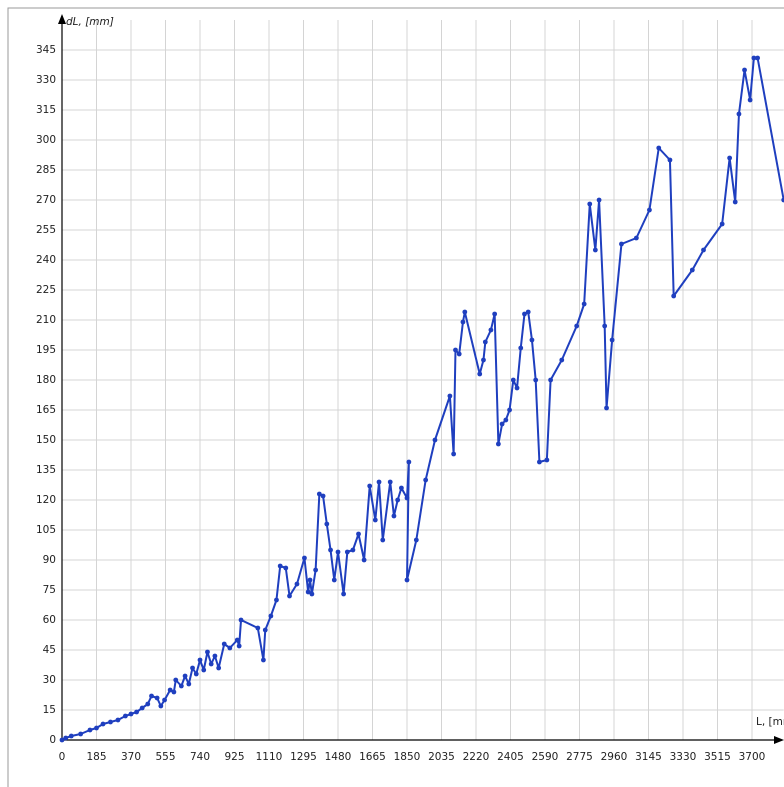 The height and width of the screenshot is (787, 784). I want to click on y-tick-label: 0, so click(52, 740).